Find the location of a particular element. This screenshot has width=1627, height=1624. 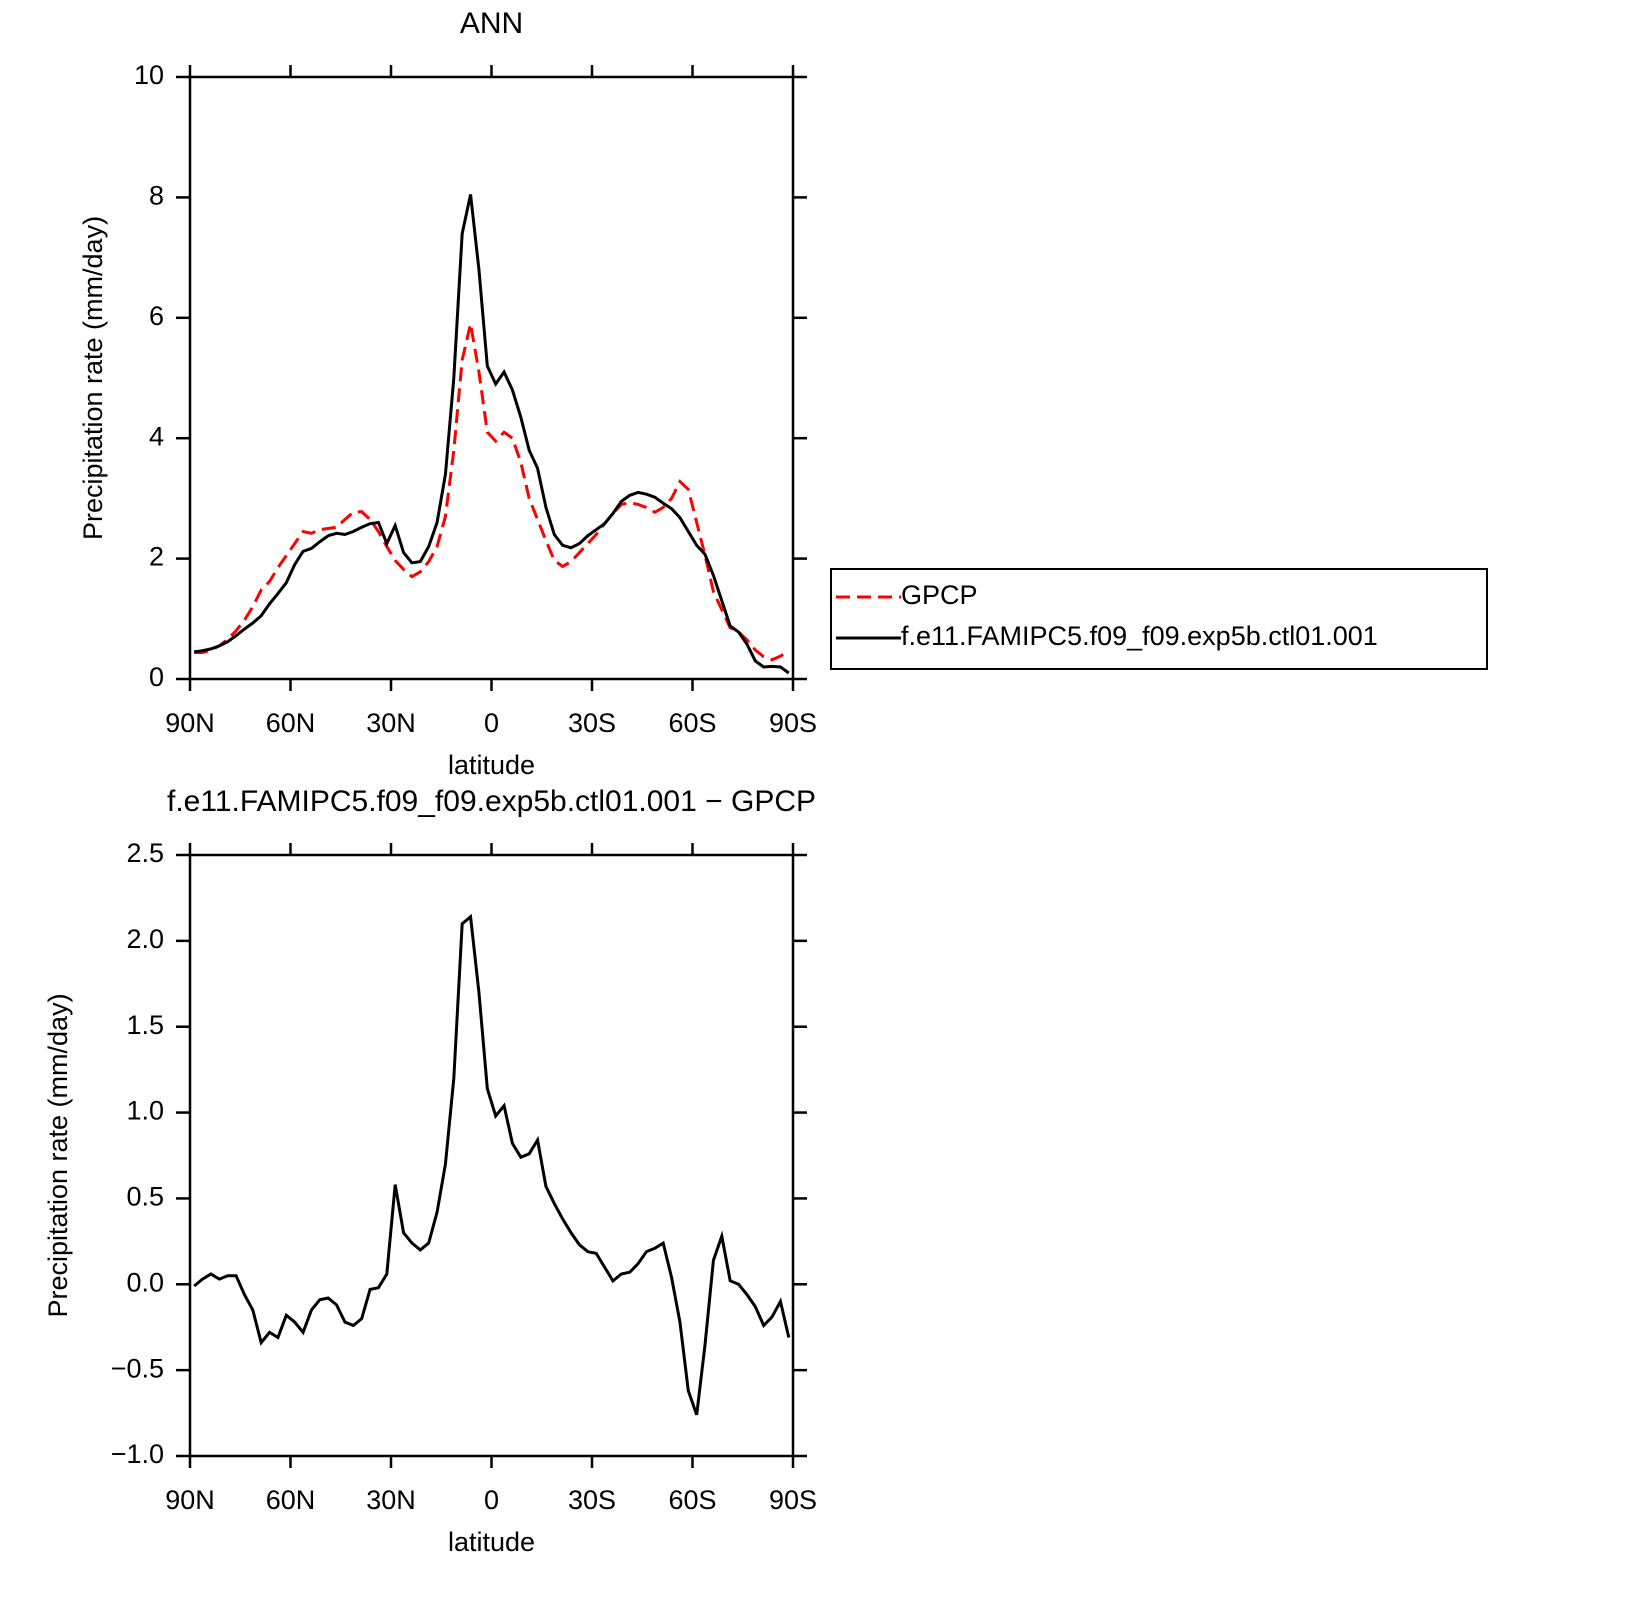

y-tick-label: 1.5 is located at coordinates (145, 1025).